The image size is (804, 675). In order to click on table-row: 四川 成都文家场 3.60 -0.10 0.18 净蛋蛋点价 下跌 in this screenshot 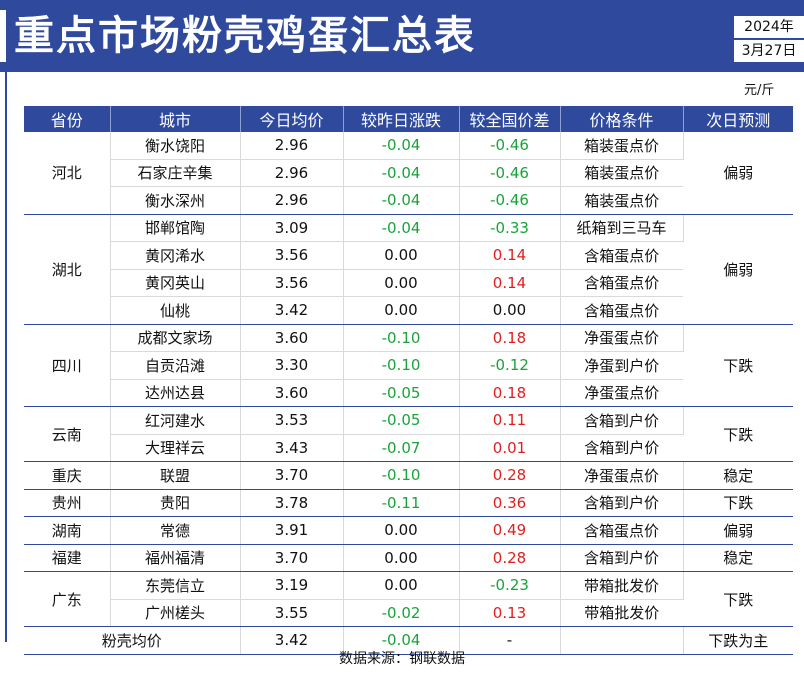, I will do `click(408, 365)`.